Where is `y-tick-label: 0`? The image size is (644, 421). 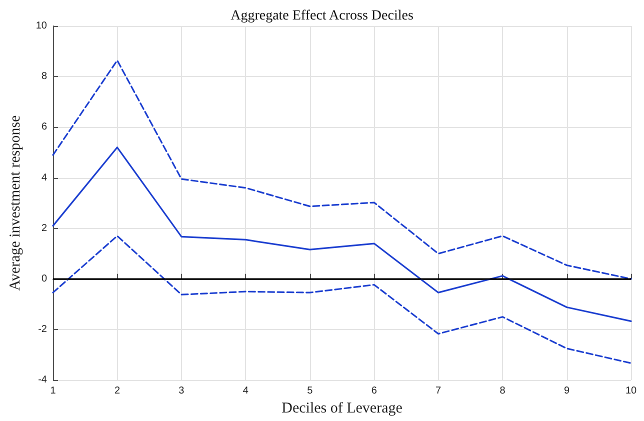 y-tick-label: 0 is located at coordinates (44, 278).